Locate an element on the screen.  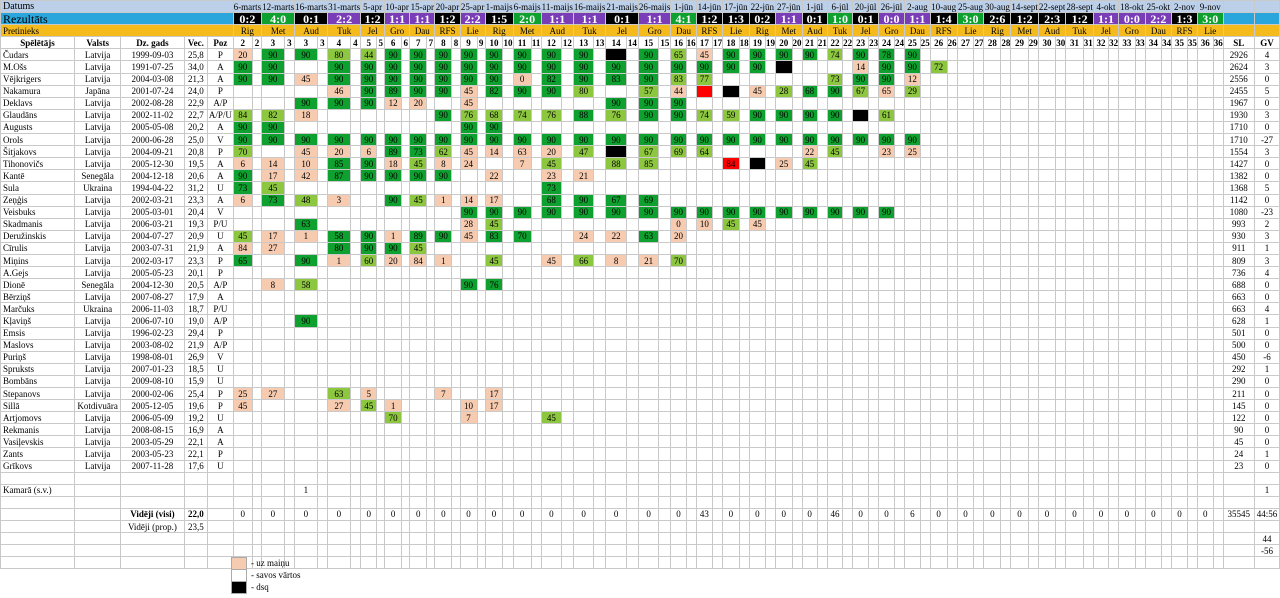
round-number: 2 is located at coordinates (242, 43).